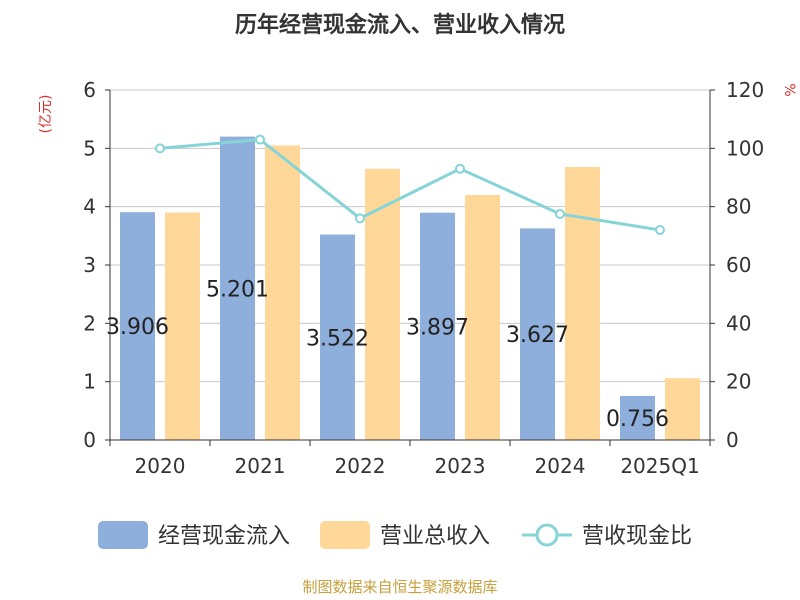  What do you see at coordinates (46, 114) in the screenshot?
I see `y-left-unit: (亿元)` at bounding box center [46, 114].